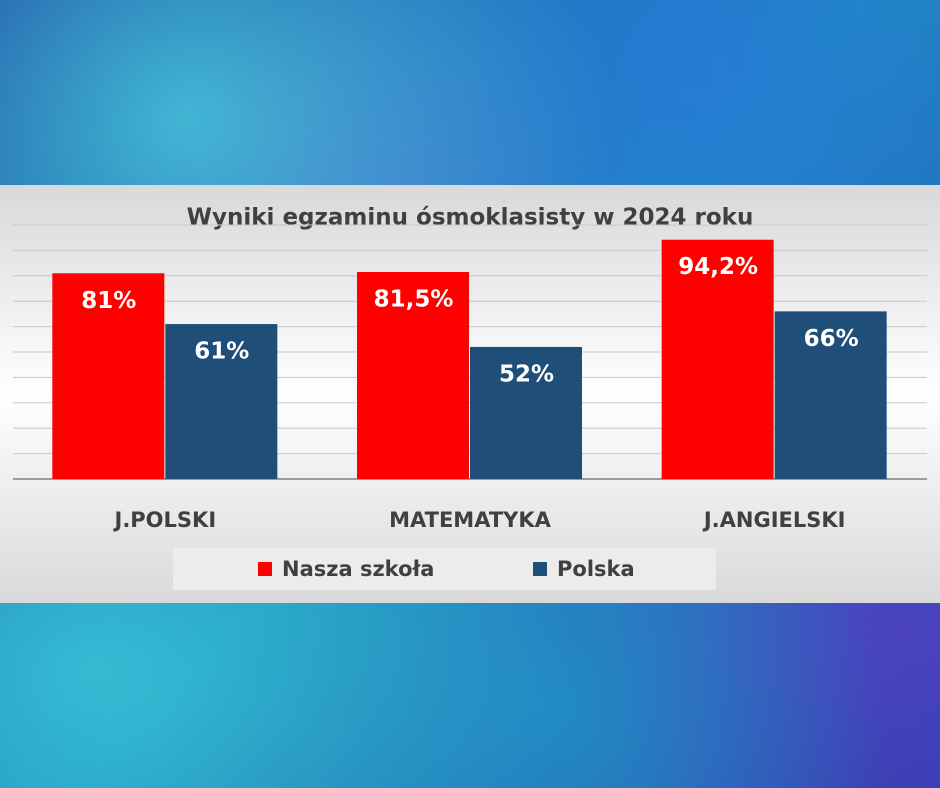 Image resolution: width=940 pixels, height=788 pixels. I want to click on value-label: 94,2%, so click(718, 267).